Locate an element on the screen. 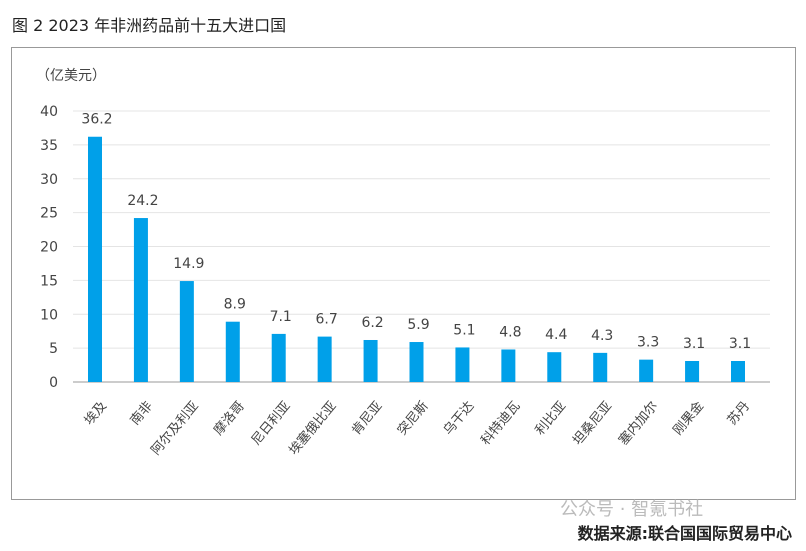 The height and width of the screenshot is (551, 806). x-tick-label: 刚果金 is located at coordinates (688, 418).